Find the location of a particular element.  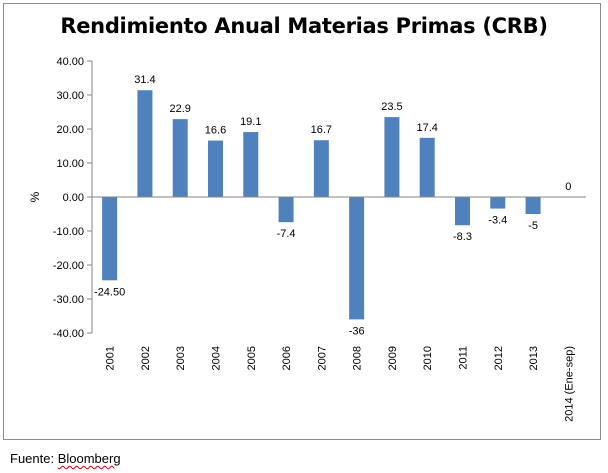

bar-2007 is located at coordinates (321, 168).